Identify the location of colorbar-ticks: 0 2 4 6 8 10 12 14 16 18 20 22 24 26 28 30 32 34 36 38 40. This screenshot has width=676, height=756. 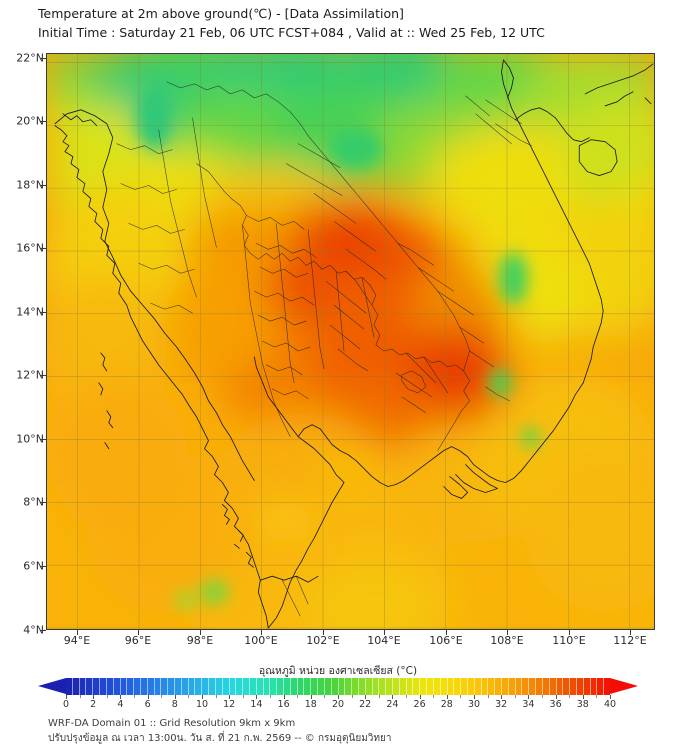
(338, 704).